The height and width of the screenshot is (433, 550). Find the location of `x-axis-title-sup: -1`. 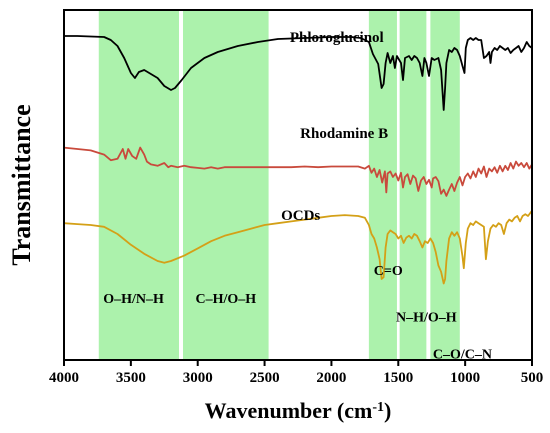

x-axis-title-sup: -1 is located at coordinates (378, 407).